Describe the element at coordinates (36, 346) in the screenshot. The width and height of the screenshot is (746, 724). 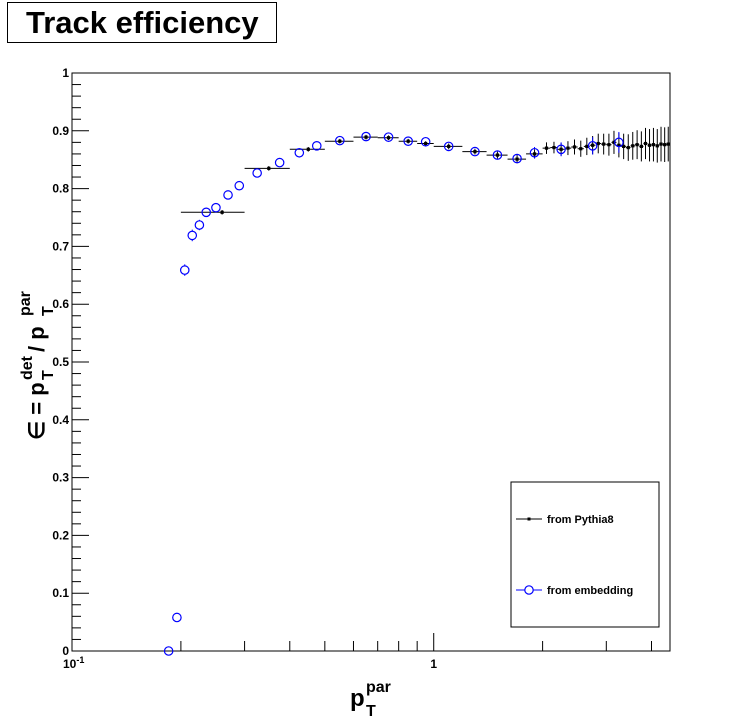
I see `y-axis-title-sep: /` at that location.